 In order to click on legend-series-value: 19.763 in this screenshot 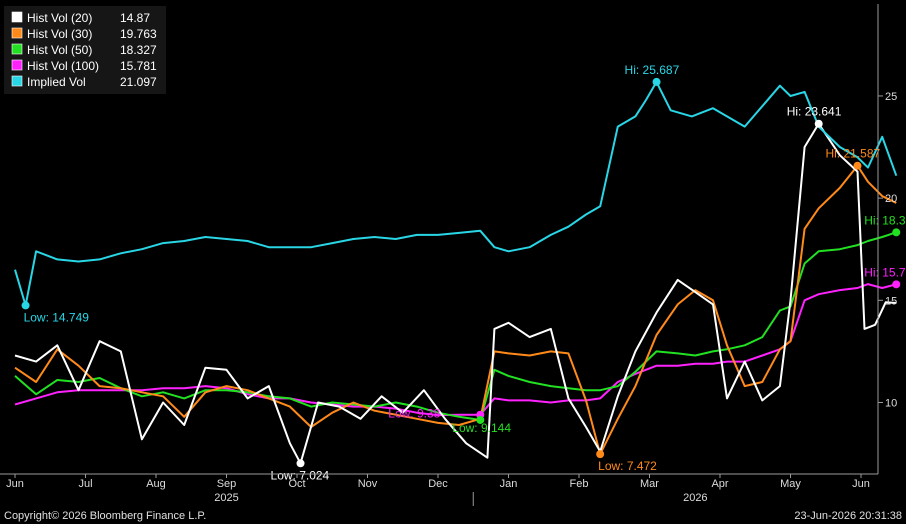, I will do `click(138, 34)`.